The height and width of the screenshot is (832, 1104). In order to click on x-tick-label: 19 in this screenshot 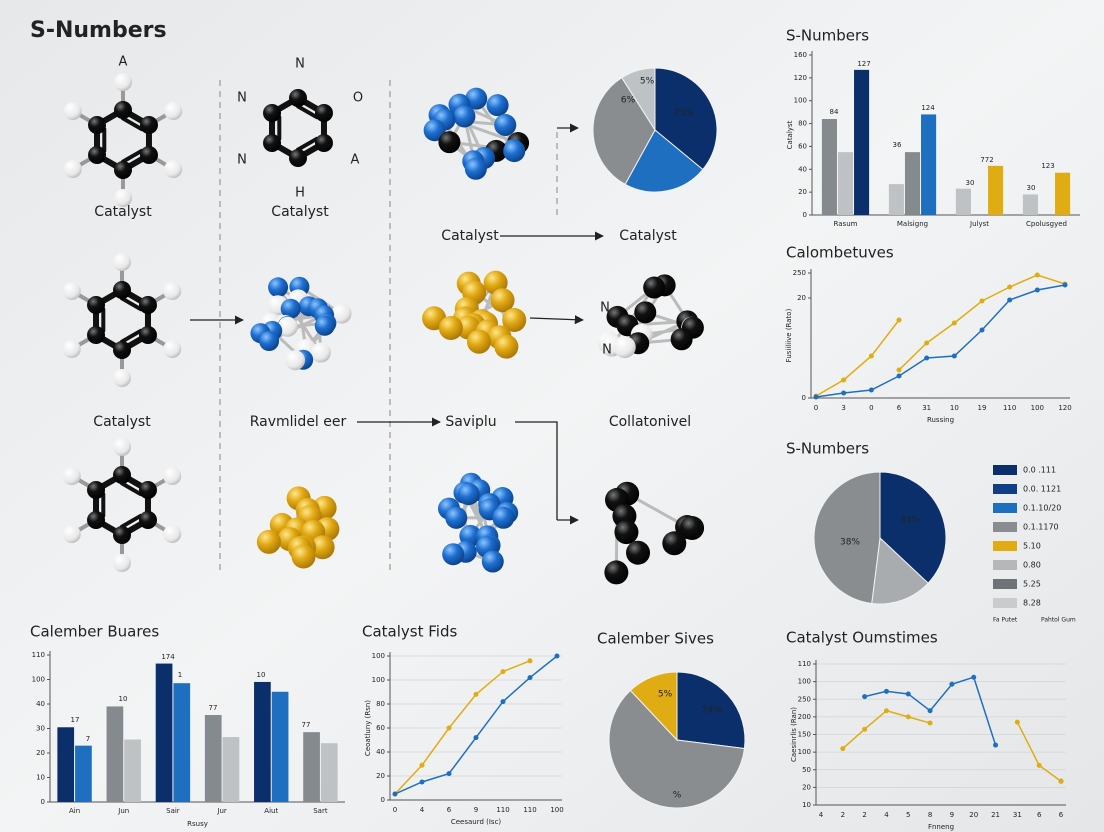, I will do `click(982, 408)`.